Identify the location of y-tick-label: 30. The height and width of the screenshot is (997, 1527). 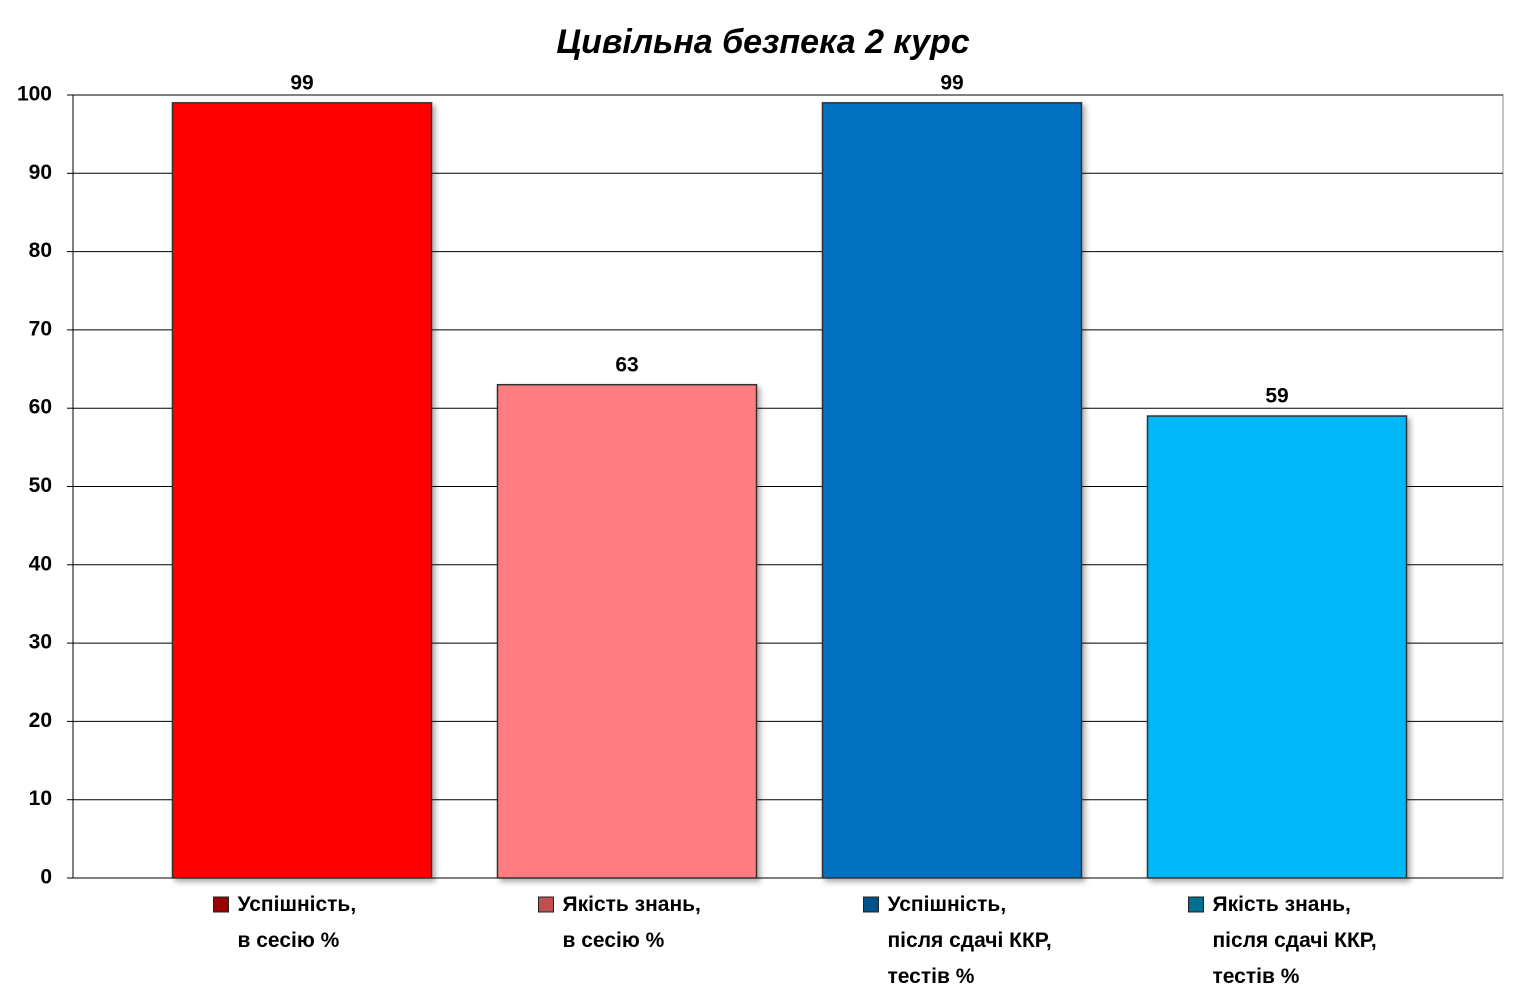
(40, 642).